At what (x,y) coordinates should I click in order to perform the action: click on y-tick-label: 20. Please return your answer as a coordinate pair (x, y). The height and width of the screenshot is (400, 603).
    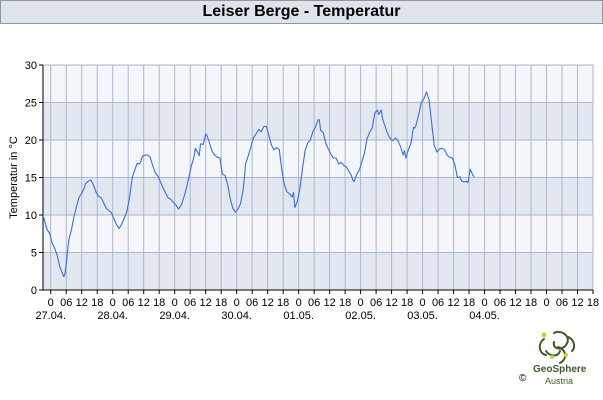
    Looking at the image, I should click on (31, 141).